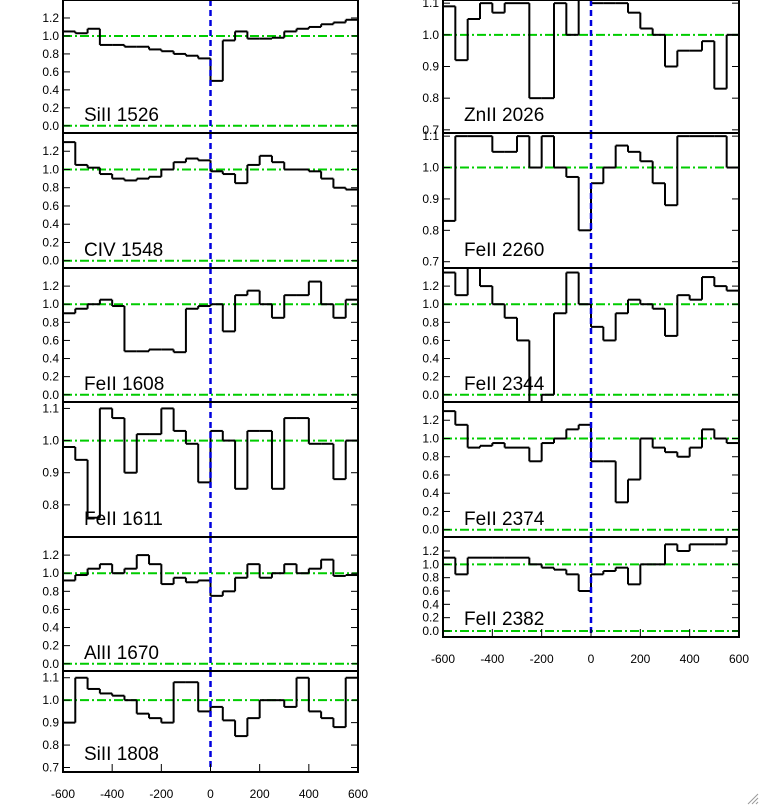 The height and width of the screenshot is (807, 761). I want to click on panel: 0.0 0.2 0.4 0.6 0.8 1.0 1.2 CIV 1548, so click(200, 200).